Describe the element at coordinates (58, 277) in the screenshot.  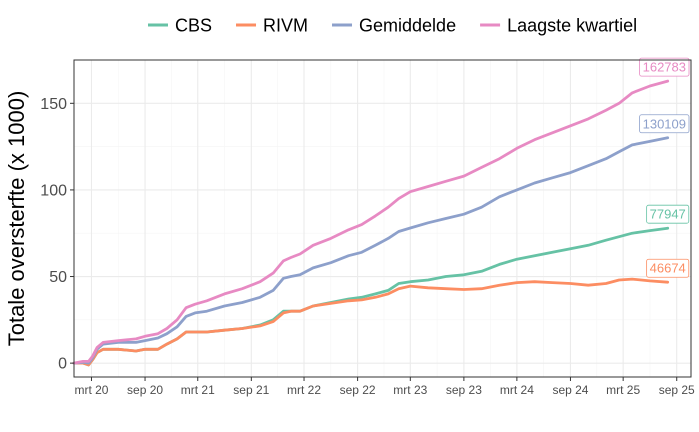
I see `y-tick-label: 50` at that location.